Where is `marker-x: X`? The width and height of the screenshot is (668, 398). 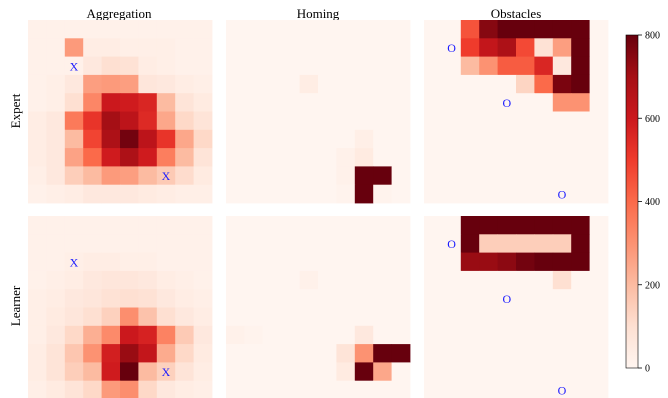 marker-x: X is located at coordinates (166, 176).